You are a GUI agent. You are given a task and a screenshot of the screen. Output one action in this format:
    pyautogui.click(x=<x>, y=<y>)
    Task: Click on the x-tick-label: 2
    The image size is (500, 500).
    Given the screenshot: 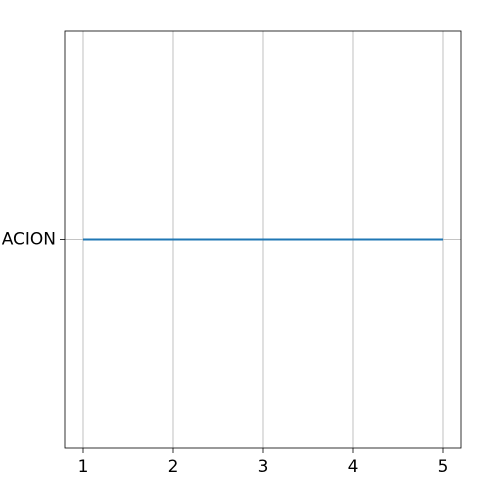 What is the action you would take?
    pyautogui.click(x=173, y=467)
    